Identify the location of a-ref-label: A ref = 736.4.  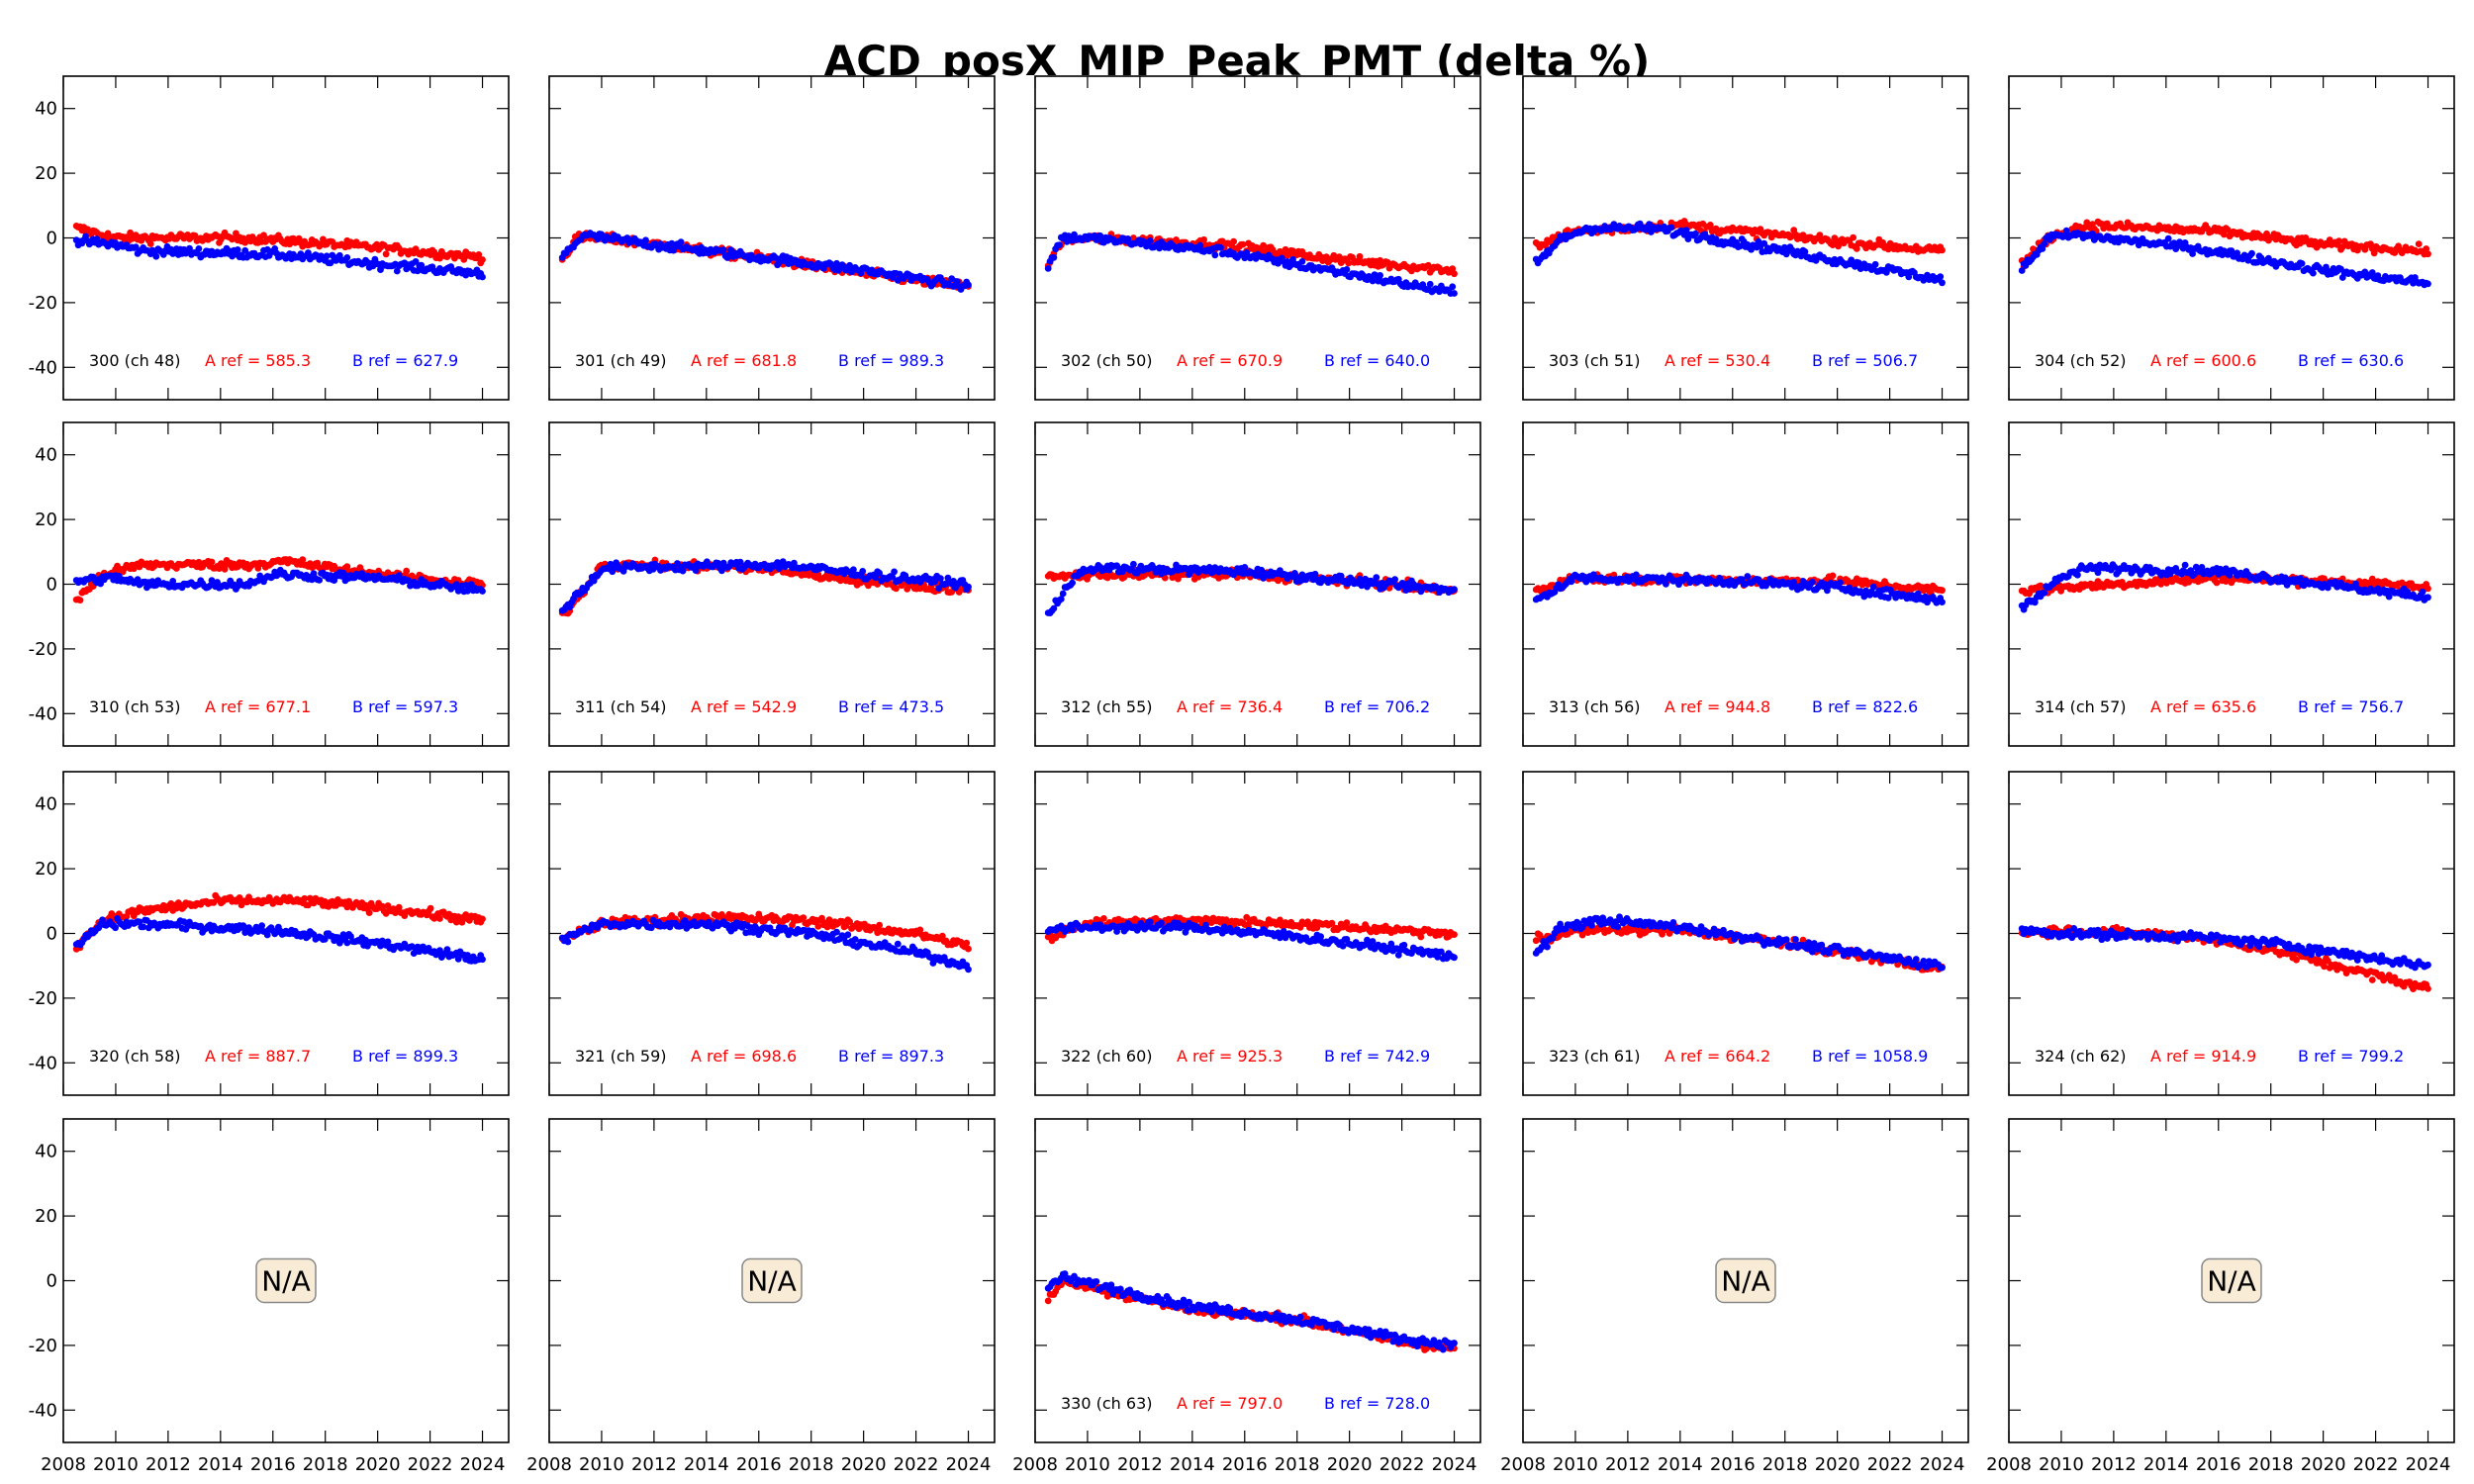
(1230, 706).